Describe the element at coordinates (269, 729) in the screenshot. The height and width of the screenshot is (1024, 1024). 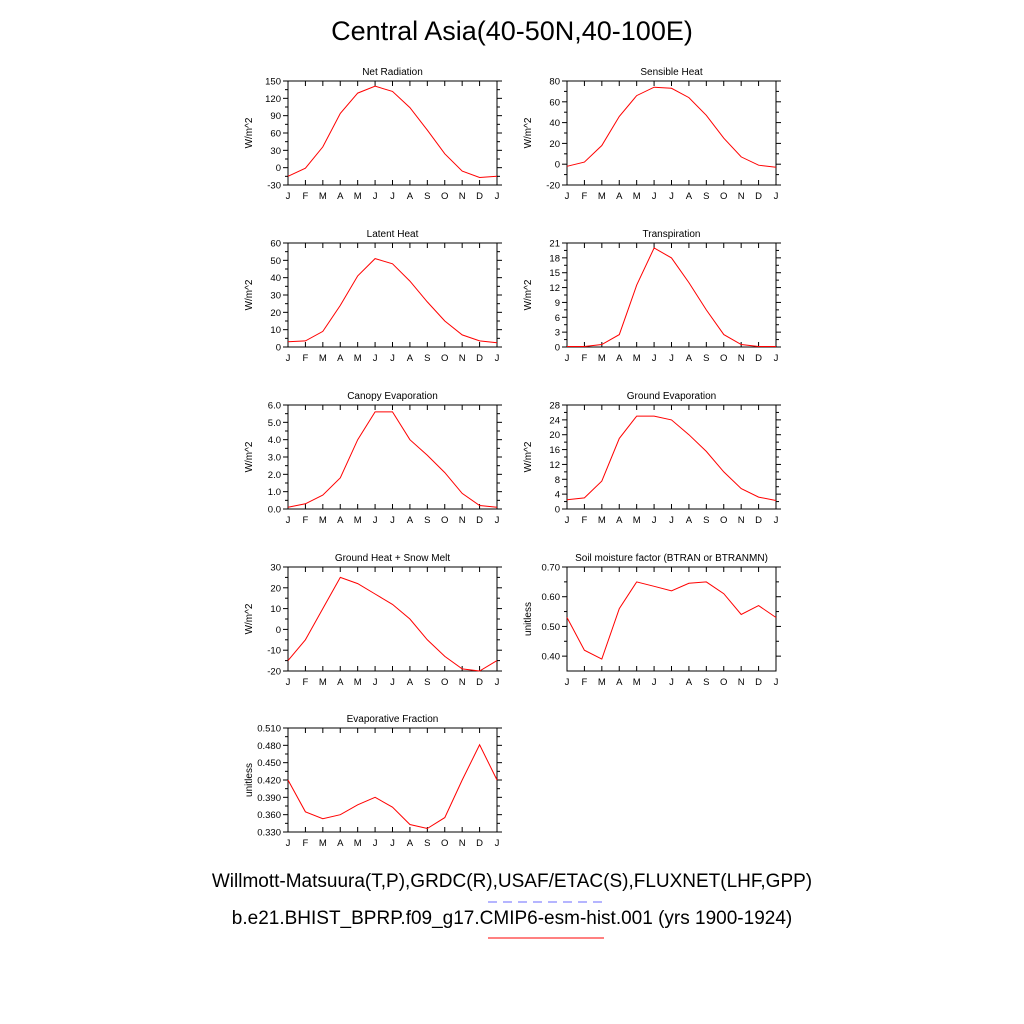
I see `y-tick-label: 0.510` at that location.